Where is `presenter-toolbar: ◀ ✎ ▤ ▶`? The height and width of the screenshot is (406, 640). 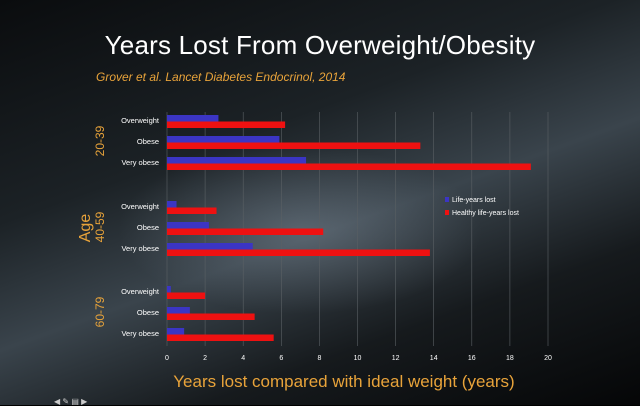
presenter-toolbar: ◀ ✎ ▤ ▶ is located at coordinates (70, 401).